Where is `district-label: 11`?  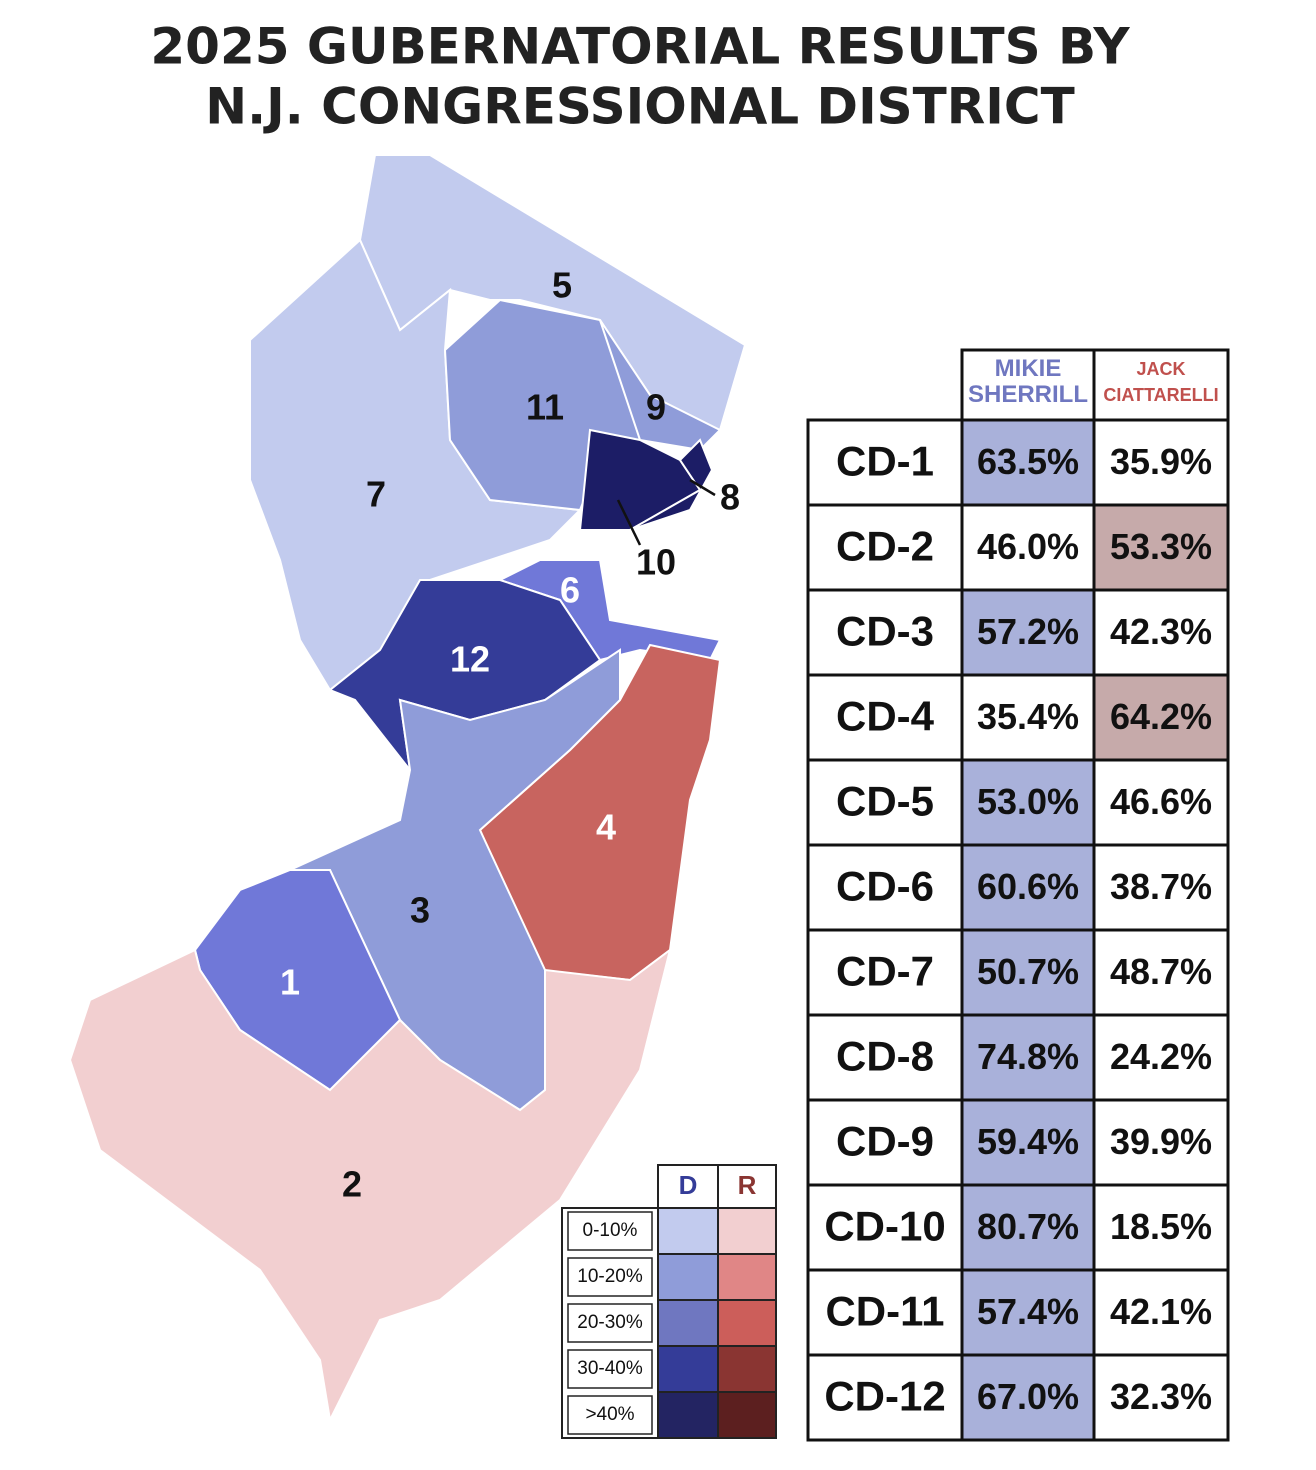 district-label: 11 is located at coordinates (545, 407).